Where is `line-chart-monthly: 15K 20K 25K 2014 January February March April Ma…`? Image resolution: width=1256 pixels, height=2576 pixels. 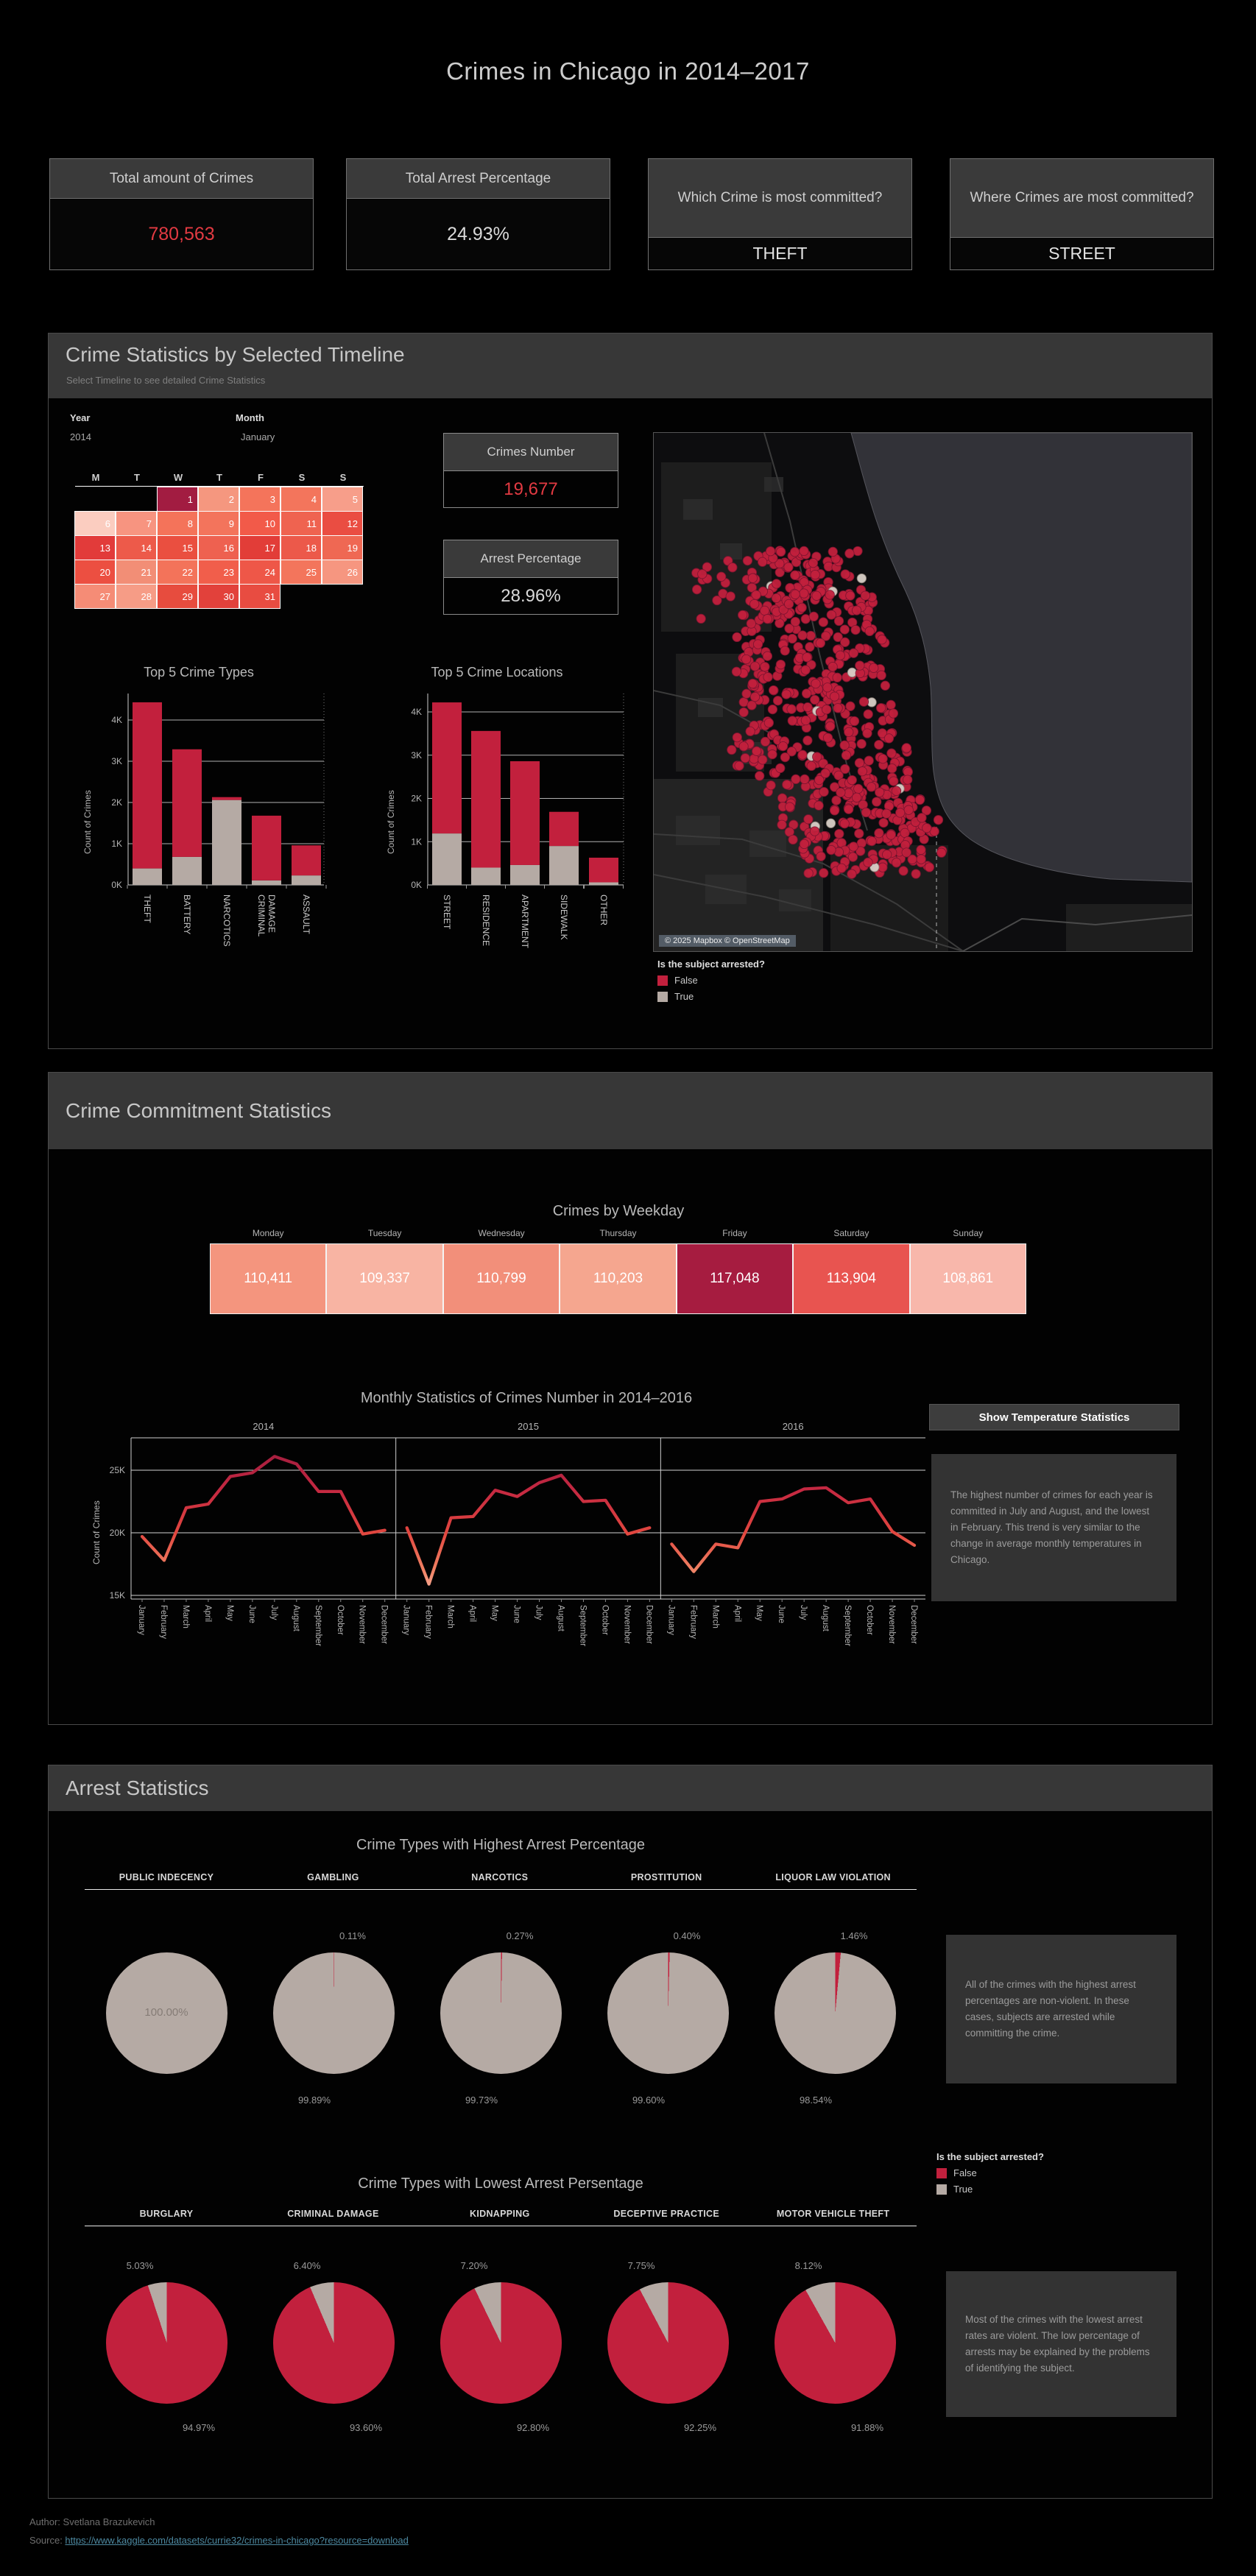
line-chart-monthly: 15K 20K 25K 2014 January February March April Ma… is located at coordinates (523, 1568).